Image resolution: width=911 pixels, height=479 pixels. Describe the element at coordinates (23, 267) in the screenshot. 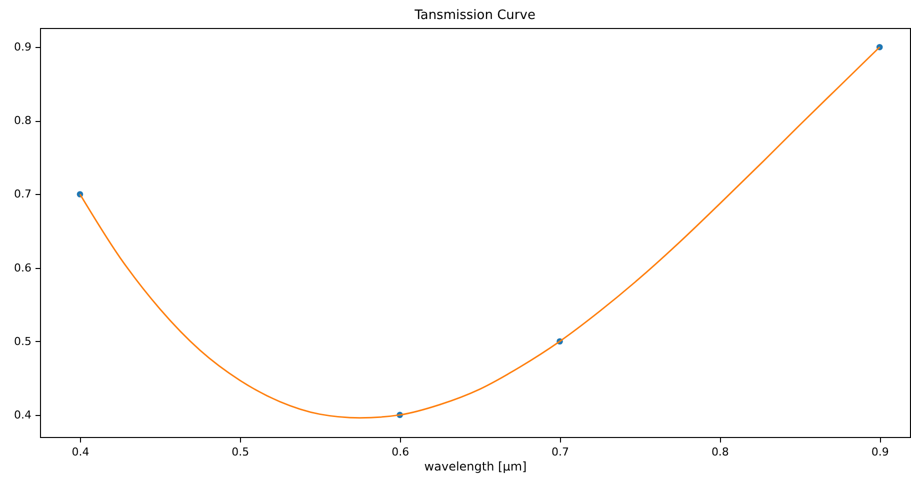

I see `y-tick-label: 0.6` at that location.